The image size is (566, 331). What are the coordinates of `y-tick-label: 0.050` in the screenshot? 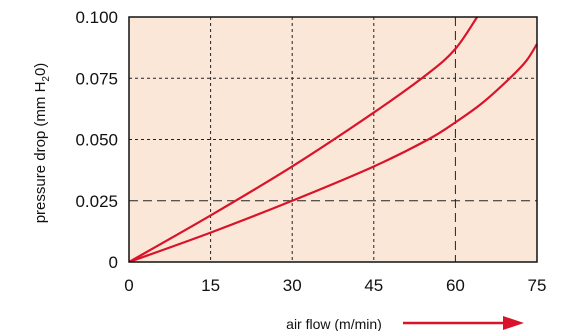 It's located at (96, 140).